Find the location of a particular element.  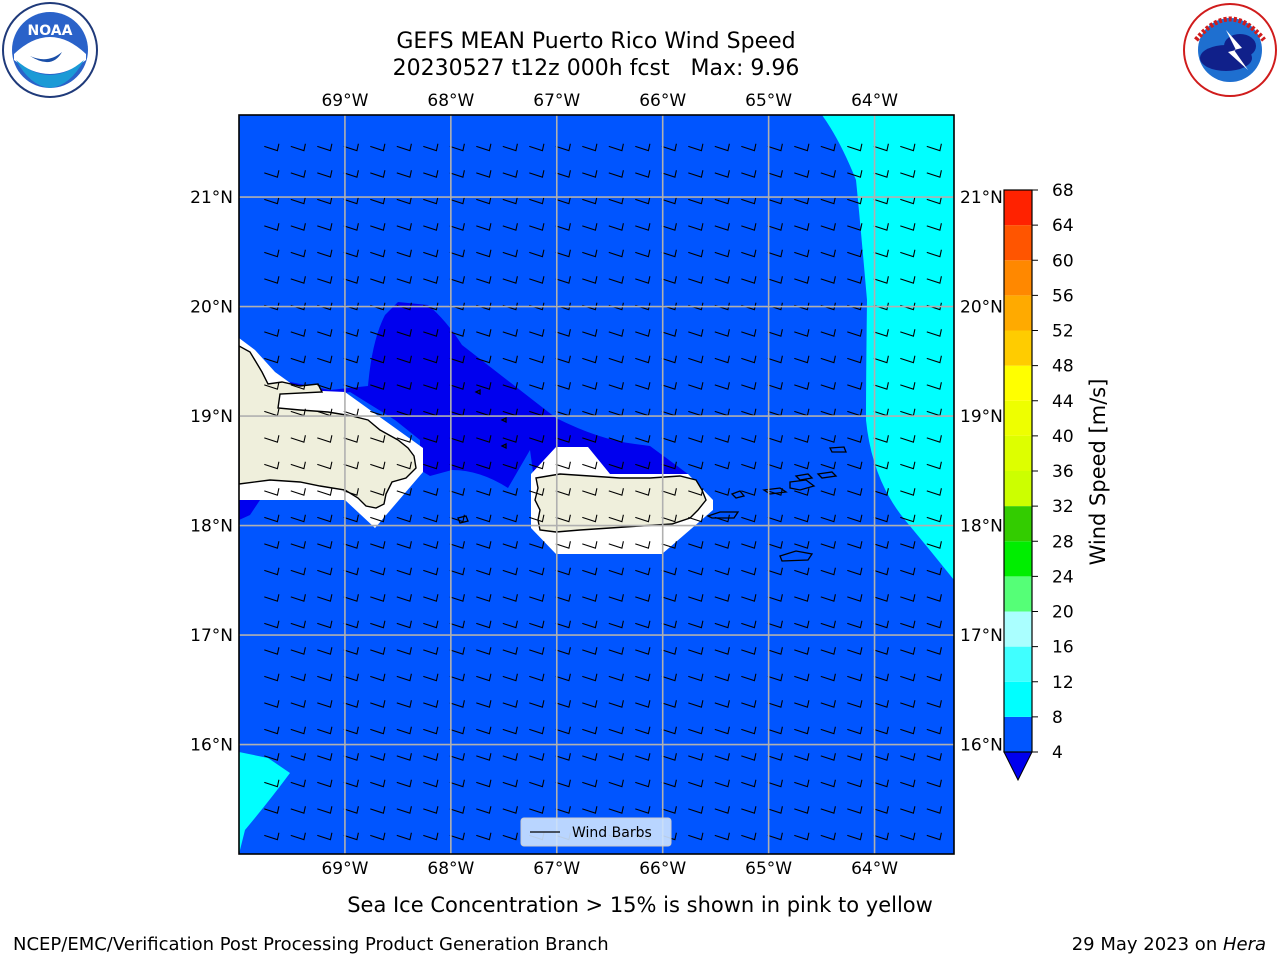

colorbar-tick-label: 64 is located at coordinates (1063, 226).